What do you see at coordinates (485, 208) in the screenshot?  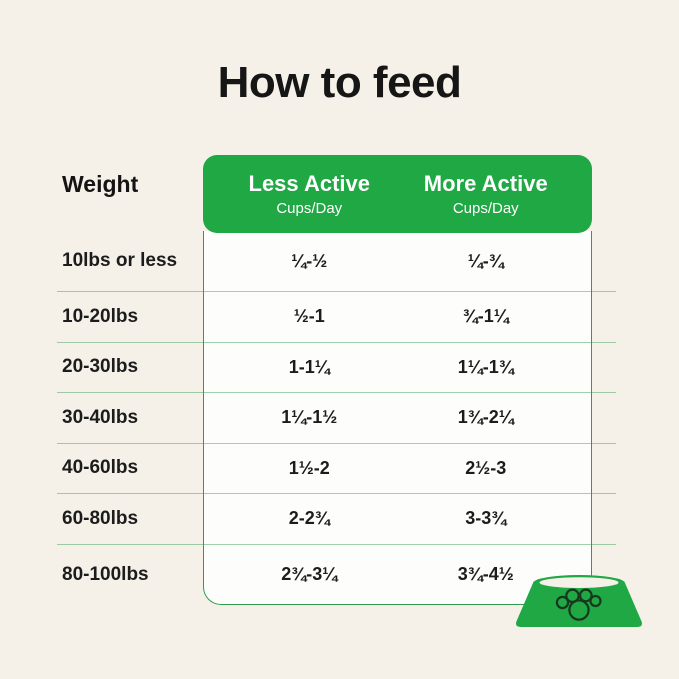 I see `more-active-sublabel: Cups/Day` at bounding box center [485, 208].